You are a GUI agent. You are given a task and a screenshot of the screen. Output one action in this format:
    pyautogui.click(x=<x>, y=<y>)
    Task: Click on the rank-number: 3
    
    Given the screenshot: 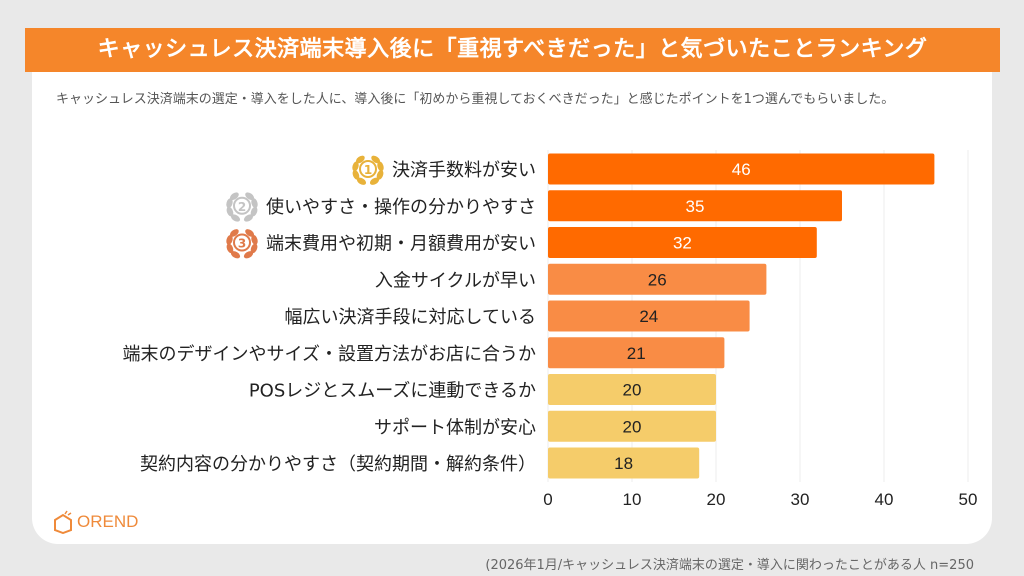 What is the action you would take?
    pyautogui.click(x=242, y=244)
    